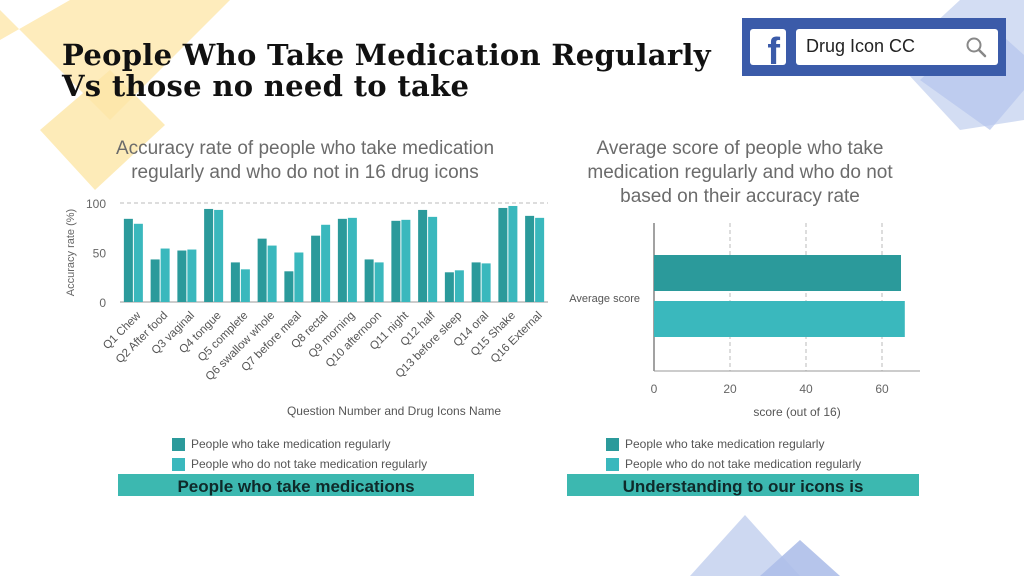 The width and height of the screenshot is (1024, 576). I want to click on facebook-icon: f, so click(768, 47).